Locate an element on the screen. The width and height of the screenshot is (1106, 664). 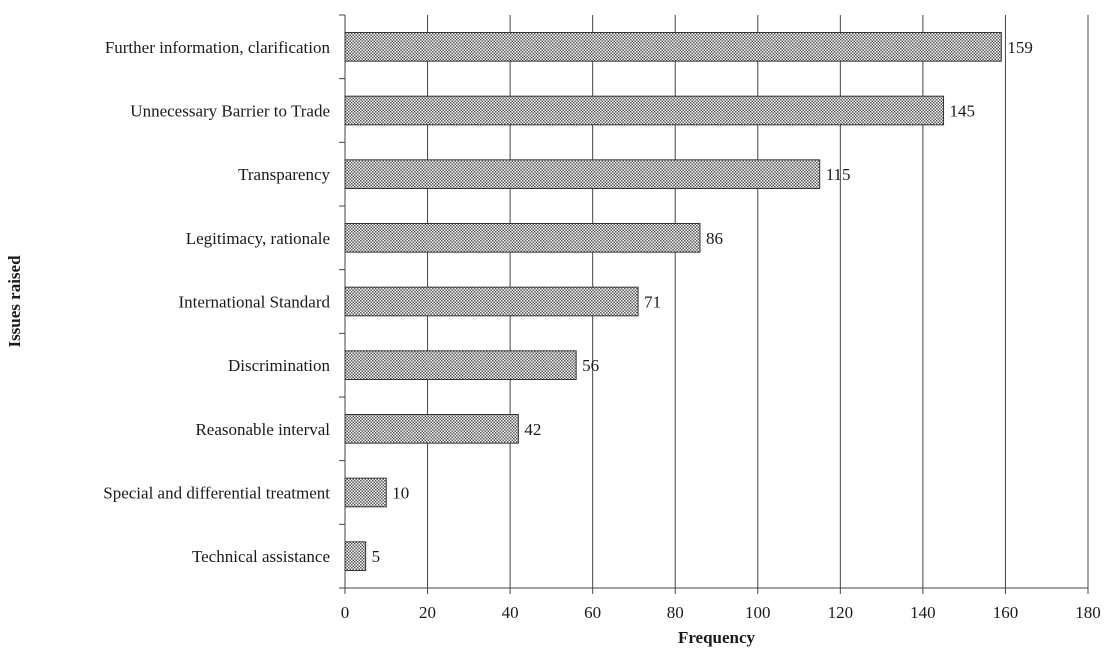
x-tick-label: 40 is located at coordinates (510, 612).